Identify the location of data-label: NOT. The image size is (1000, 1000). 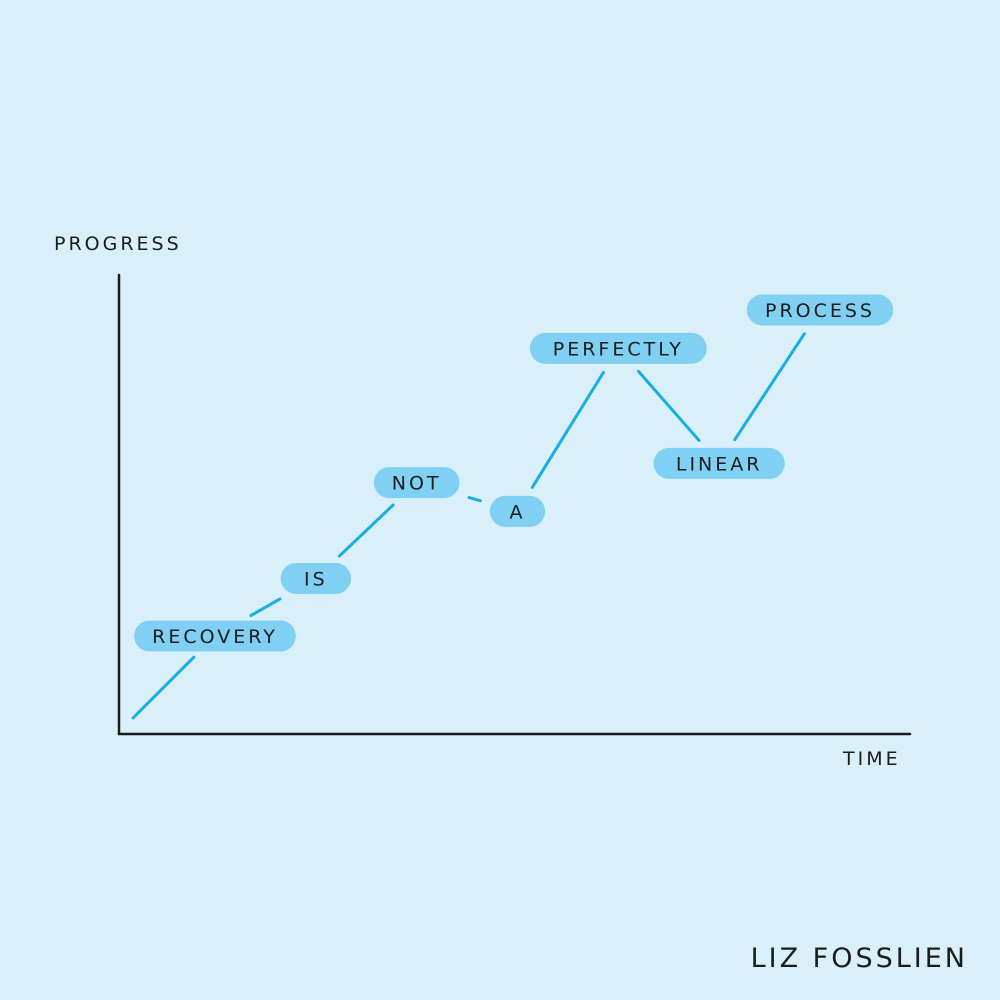
(417, 484).